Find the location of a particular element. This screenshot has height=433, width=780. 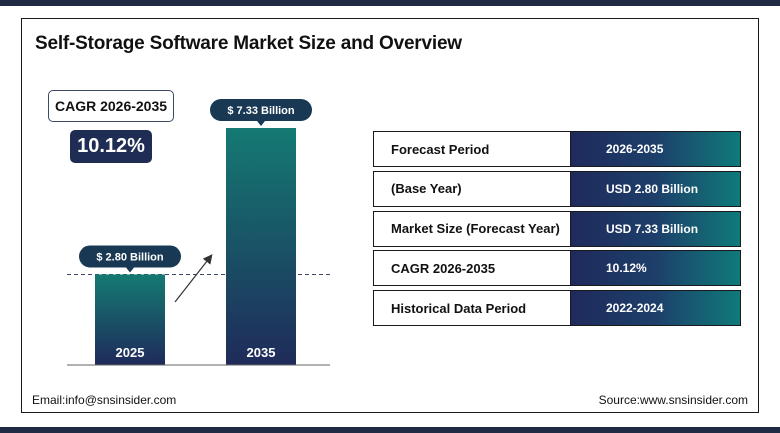

table-row: CAGR 2026-2035 10.12% is located at coordinates (557, 268).